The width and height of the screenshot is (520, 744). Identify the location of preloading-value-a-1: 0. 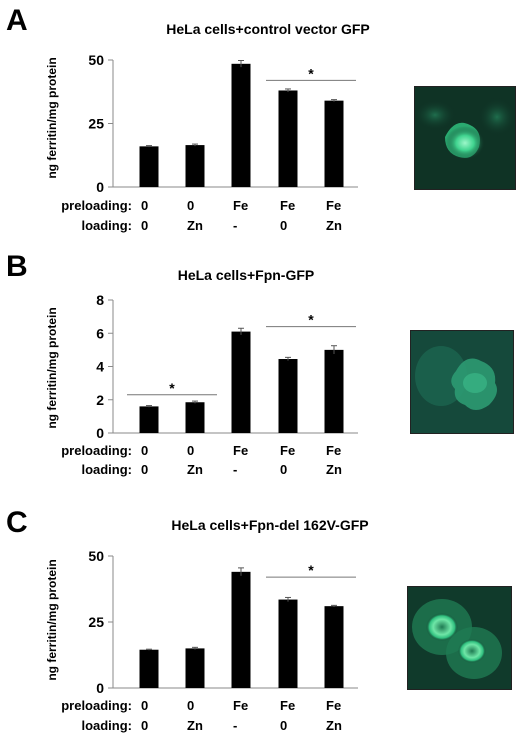
(144, 205).